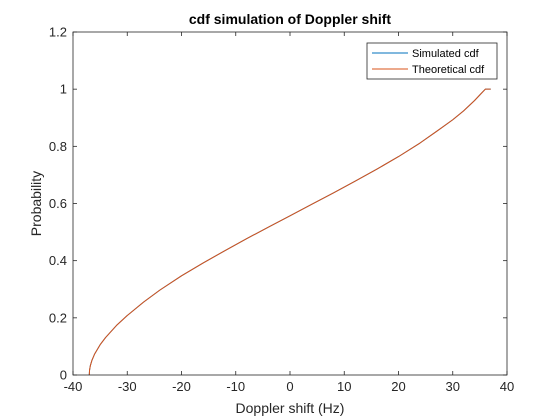 This screenshot has height=420, width=560. What do you see at coordinates (290, 408) in the screenshot?
I see `x-axis-label: Doppler shift (Hz)` at bounding box center [290, 408].